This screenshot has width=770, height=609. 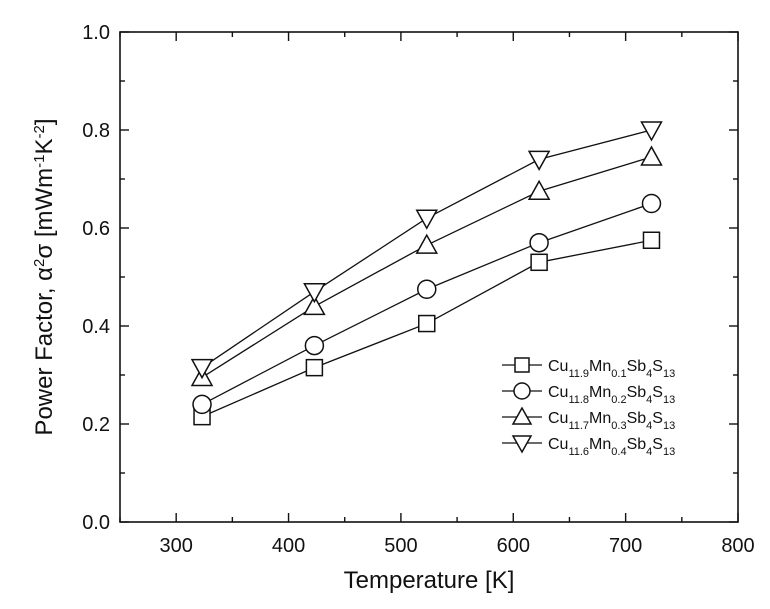 What do you see at coordinates (611, 395) in the screenshot?
I see `legend-label-2: Cu11.8Mn0.2Sb4S13` at bounding box center [611, 395].